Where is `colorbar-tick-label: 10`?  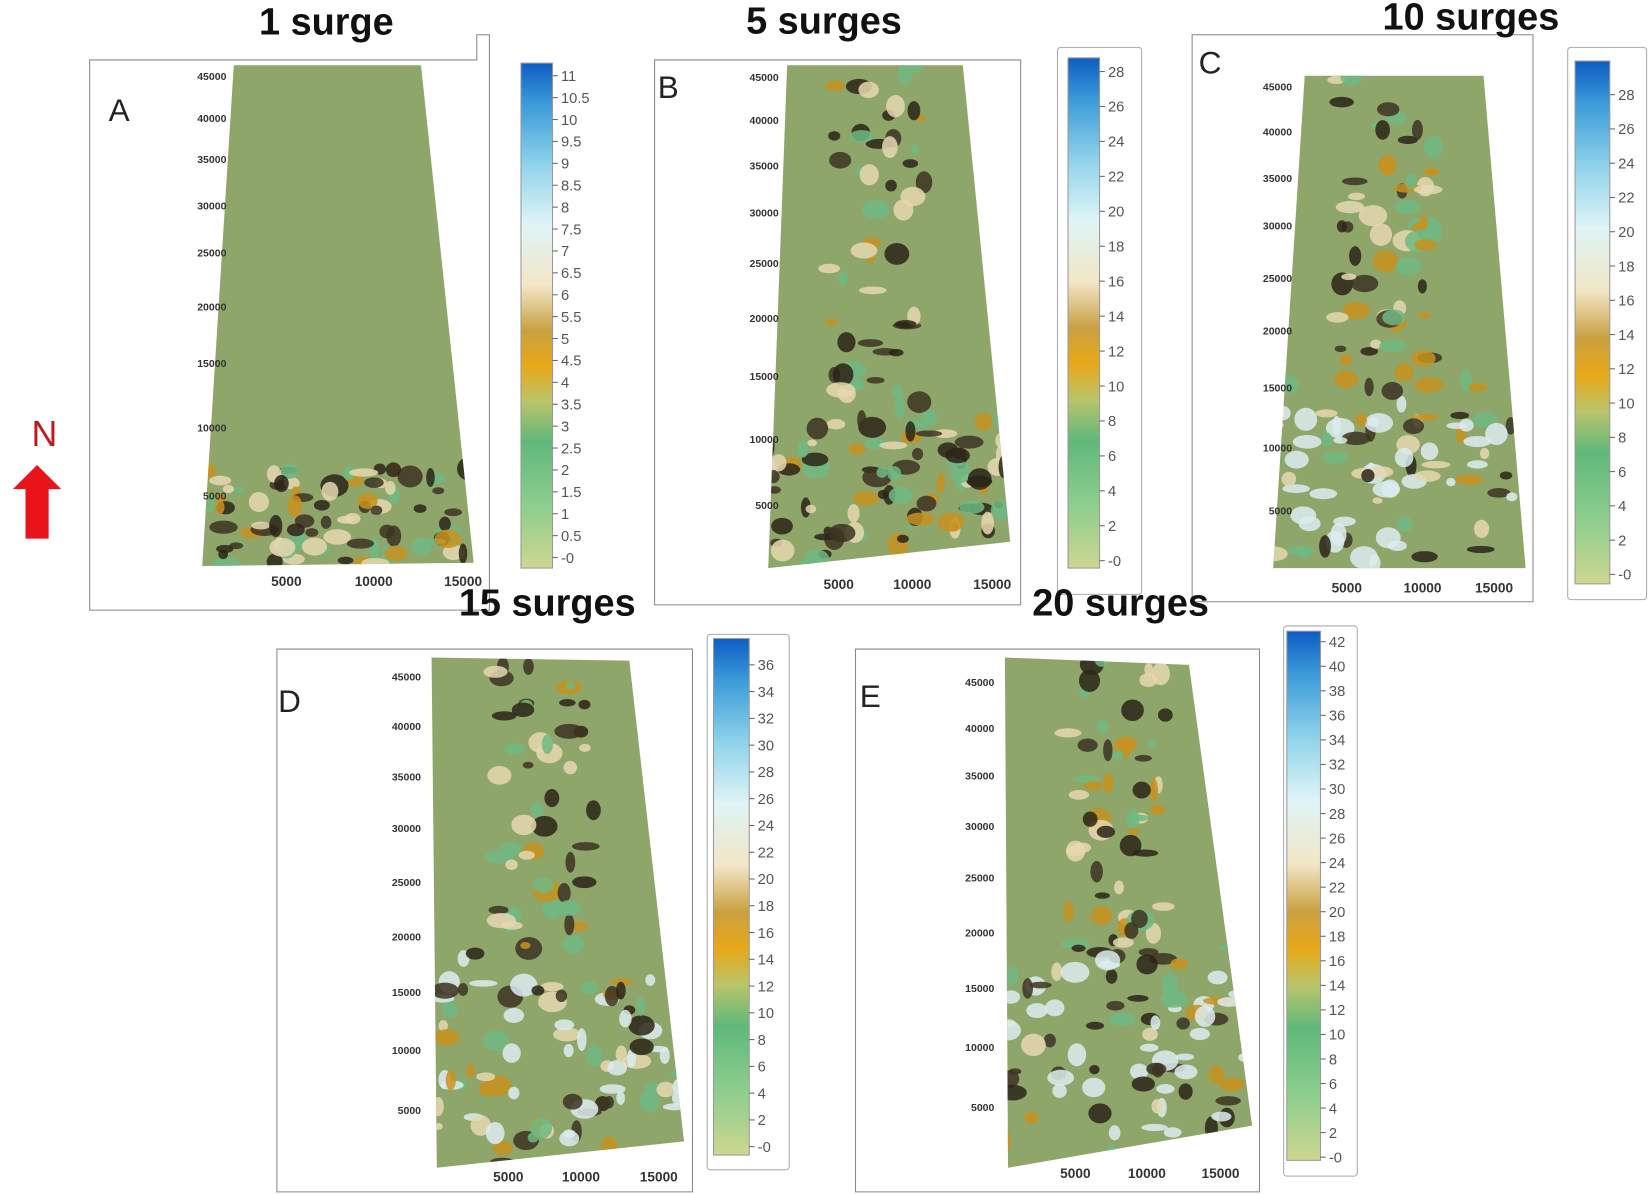
colorbar-tick-label: 10 is located at coordinates (766, 1014).